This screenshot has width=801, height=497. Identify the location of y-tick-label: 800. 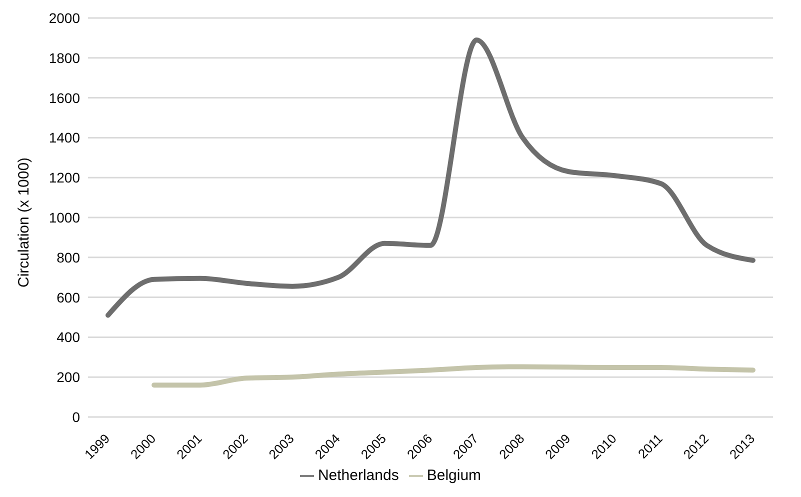
(68, 257).